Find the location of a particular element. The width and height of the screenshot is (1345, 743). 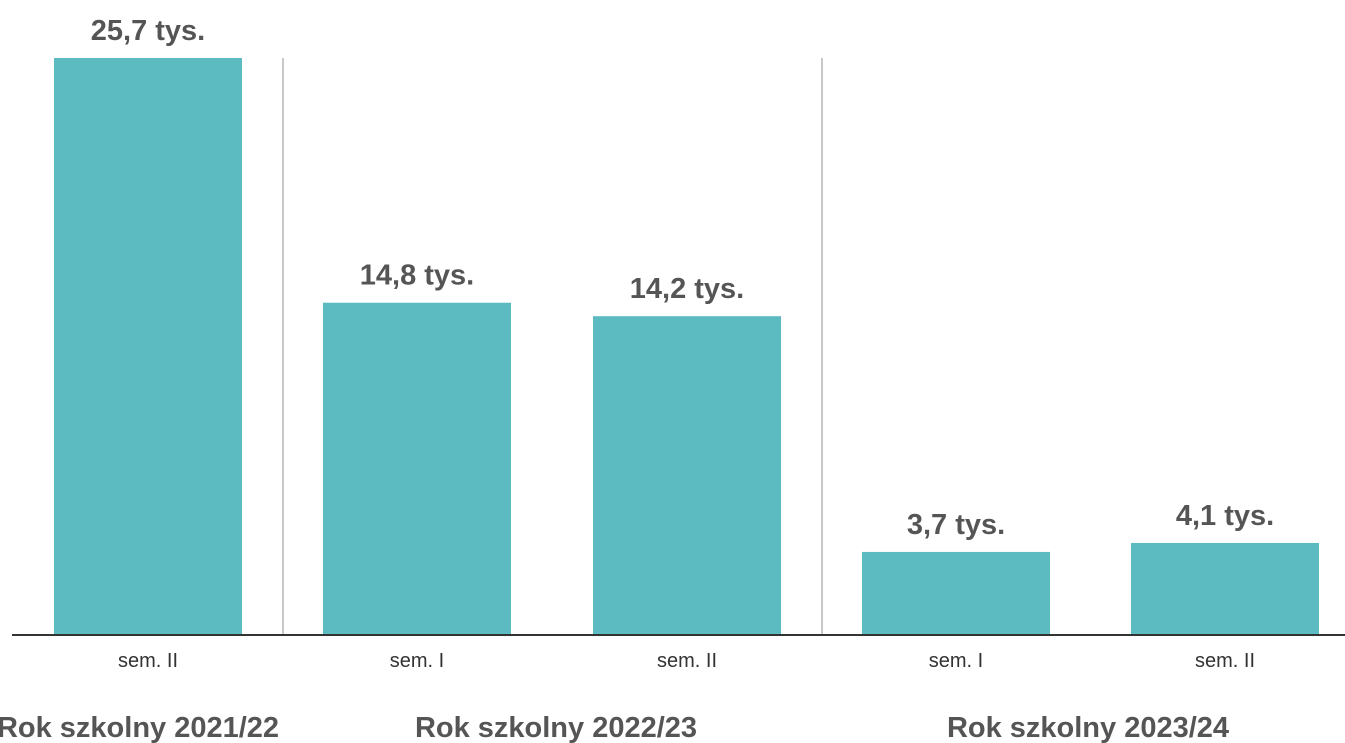

value-label-4: 4,1 tys. is located at coordinates (1225, 516).